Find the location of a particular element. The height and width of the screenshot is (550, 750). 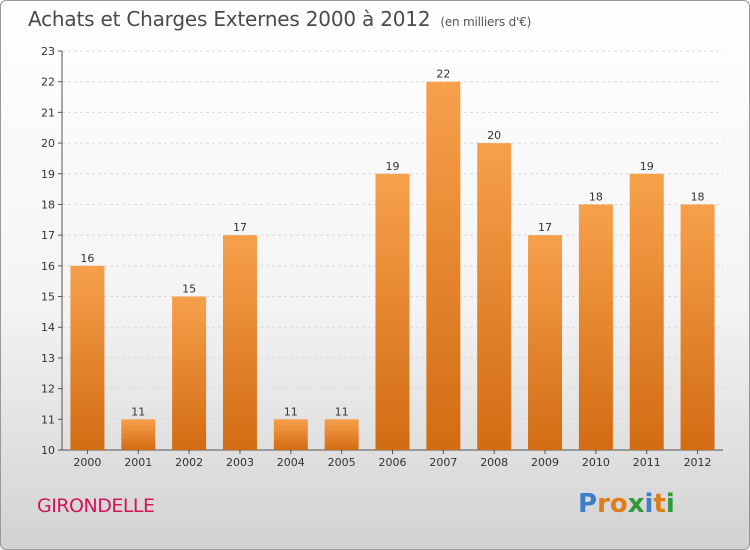

logo-letter: r is located at coordinates (603, 504).